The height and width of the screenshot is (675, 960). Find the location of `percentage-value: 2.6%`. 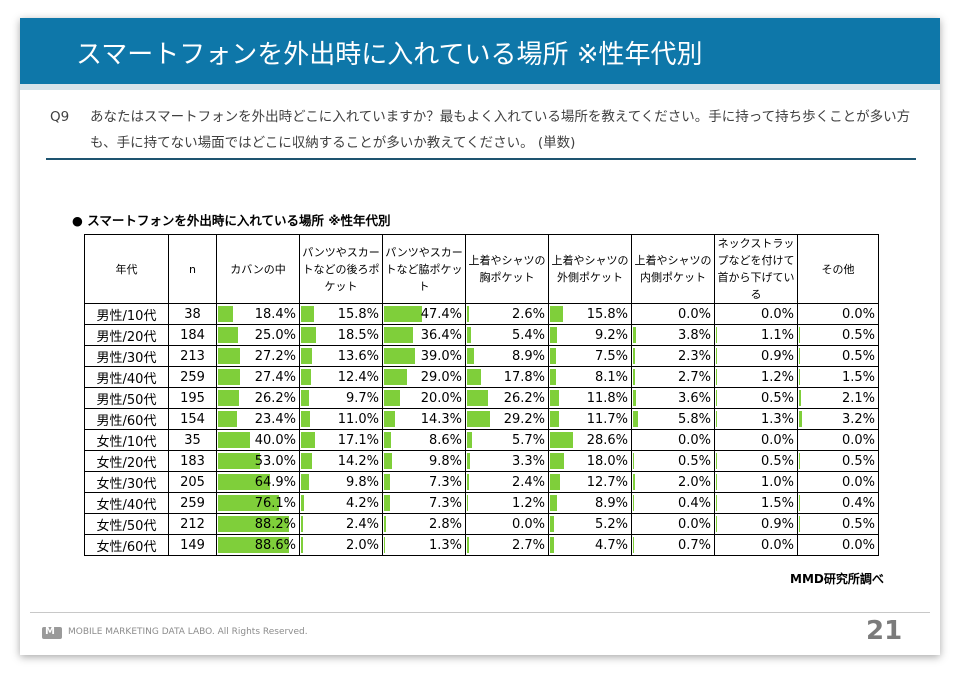

percentage-value: 2.6% is located at coordinates (528, 314).